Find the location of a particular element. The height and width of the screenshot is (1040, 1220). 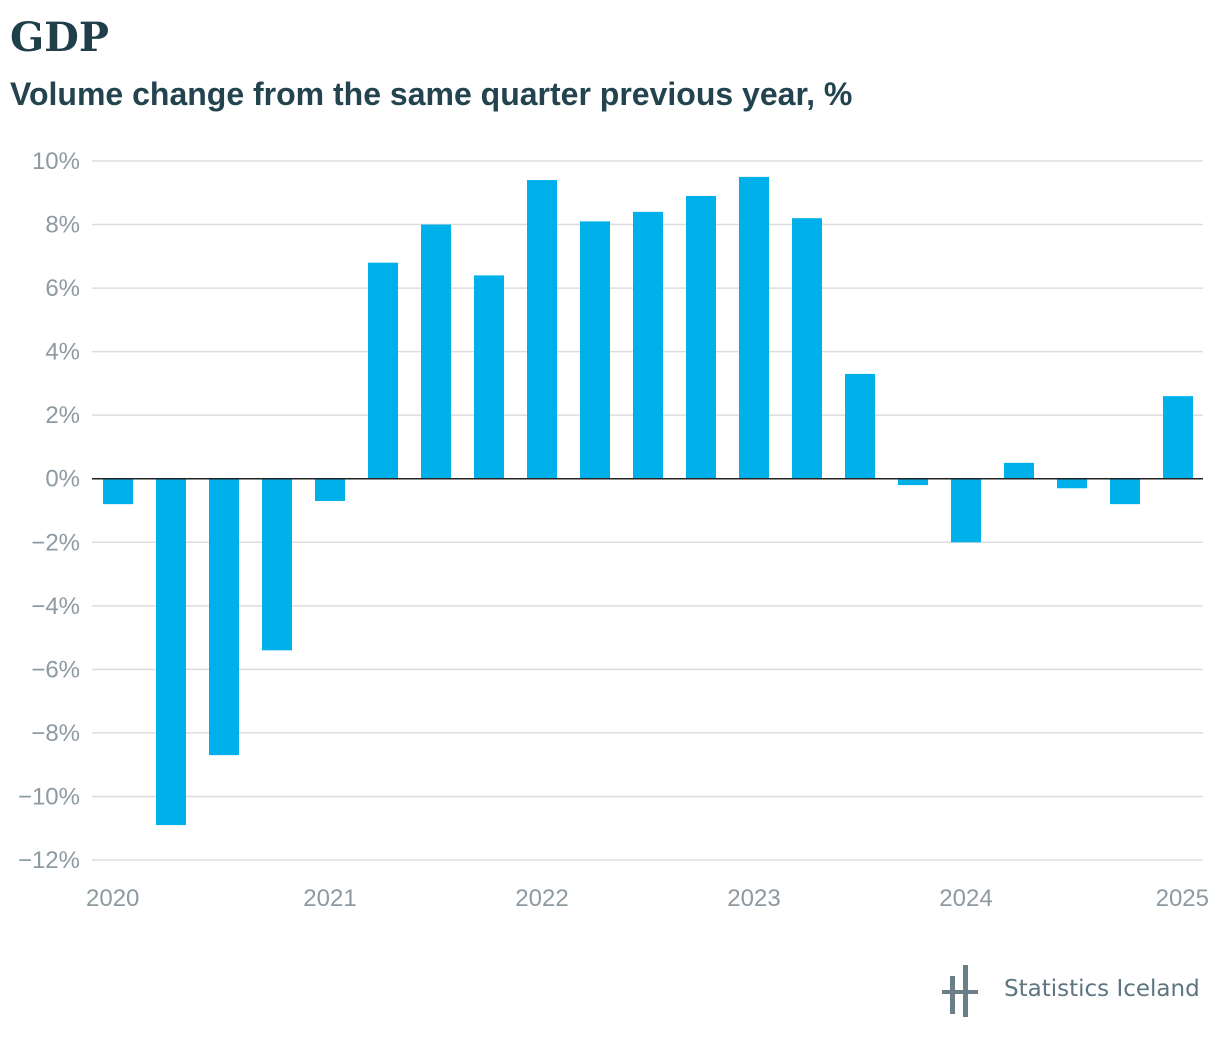

brand-name: Statistics Iceland is located at coordinates (1102, 989).